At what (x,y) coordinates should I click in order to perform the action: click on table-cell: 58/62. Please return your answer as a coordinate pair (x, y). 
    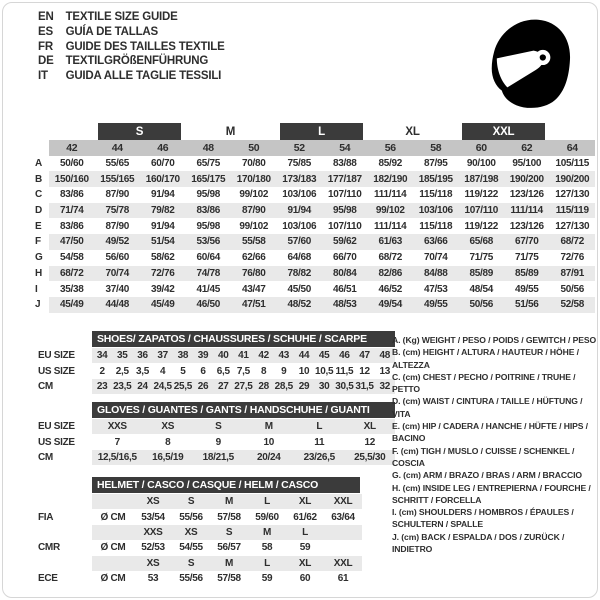
    Looking at the image, I should click on (162, 258).